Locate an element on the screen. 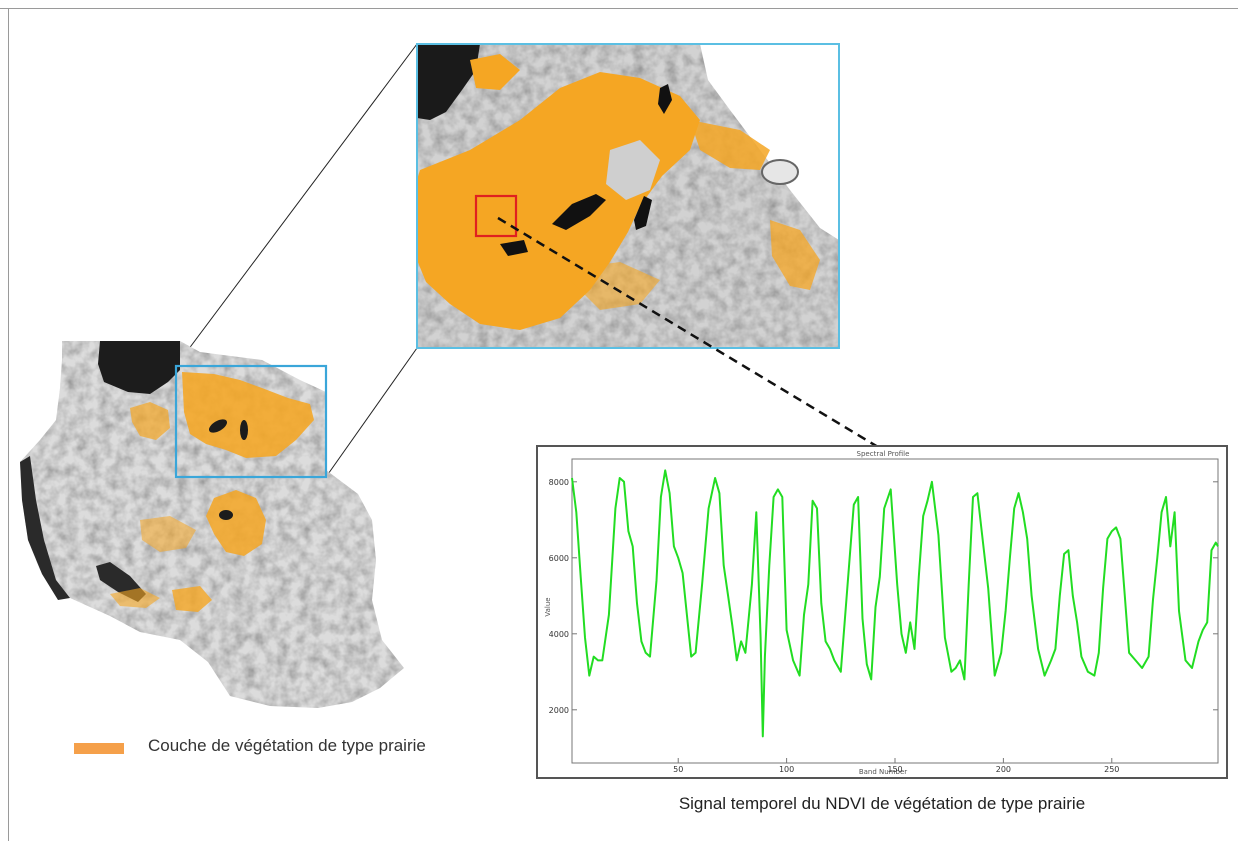 Image resolution: width=1238 pixels, height=841 pixels. sample-pixel-box is located at coordinates (496, 216).